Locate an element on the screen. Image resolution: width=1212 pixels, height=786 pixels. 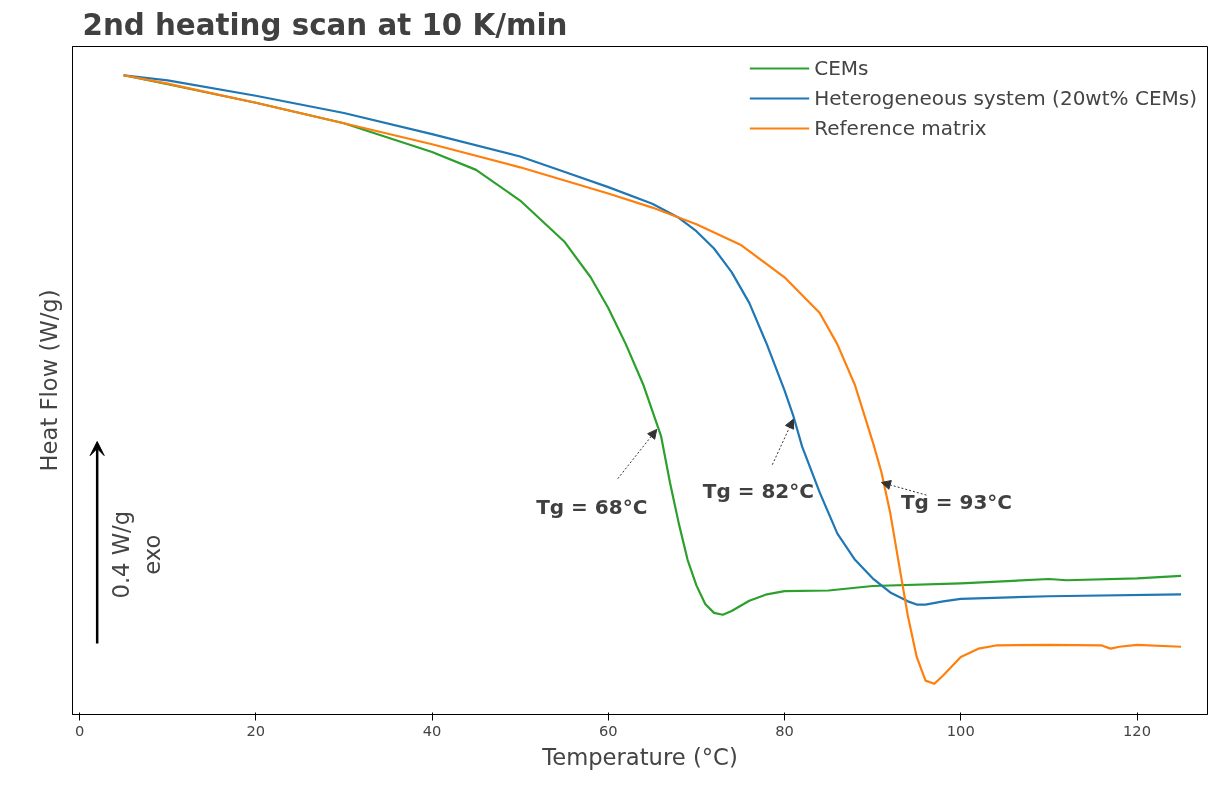
x-tick-label: 60 is located at coordinates (608, 730).